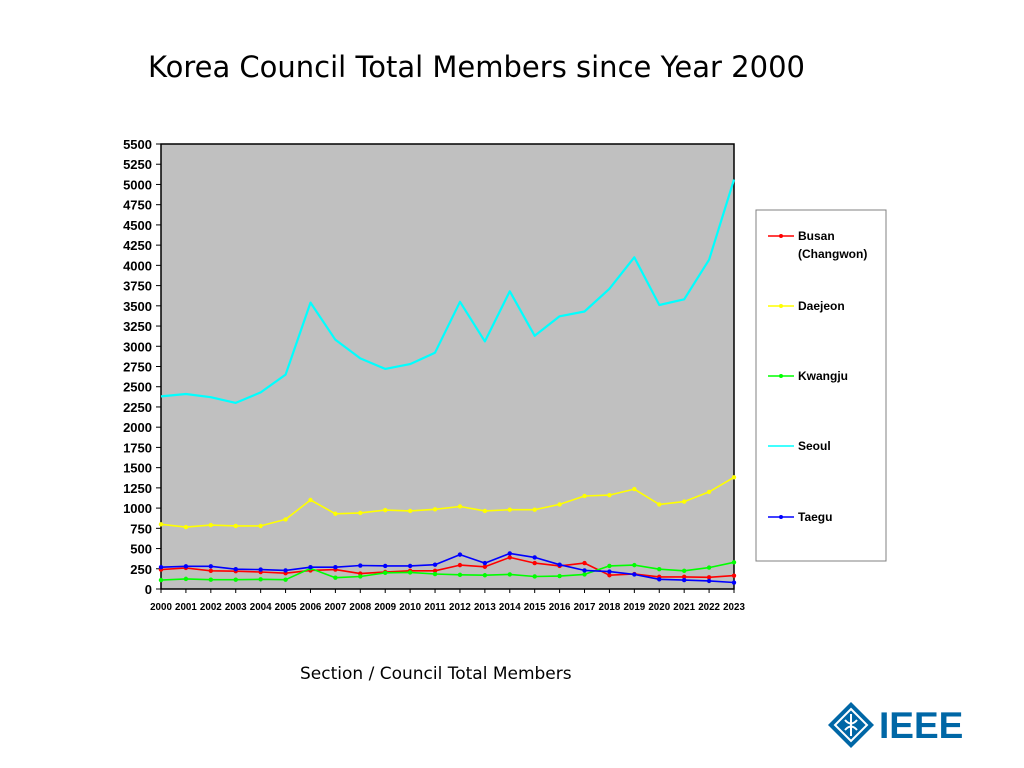 This screenshot has height=768, width=1024. What do you see at coordinates (286, 607) in the screenshot?
I see `x-tick-label: 2005` at bounding box center [286, 607].